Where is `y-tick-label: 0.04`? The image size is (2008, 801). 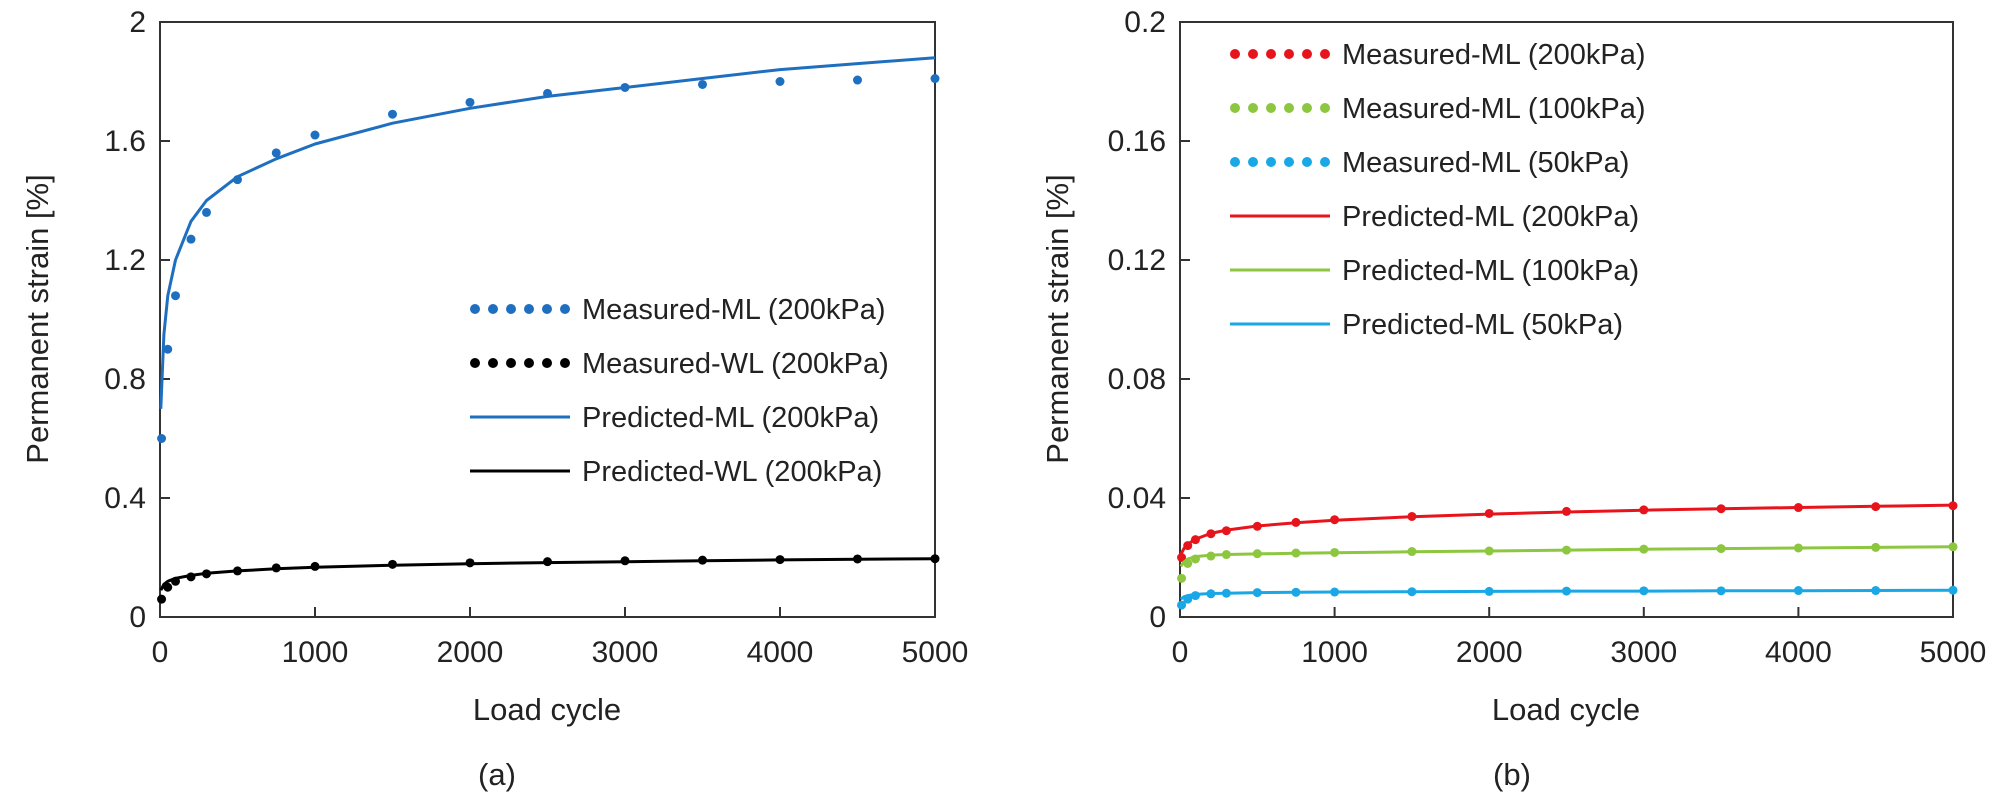
y-tick-label: 0.04 is located at coordinates (1137, 498).